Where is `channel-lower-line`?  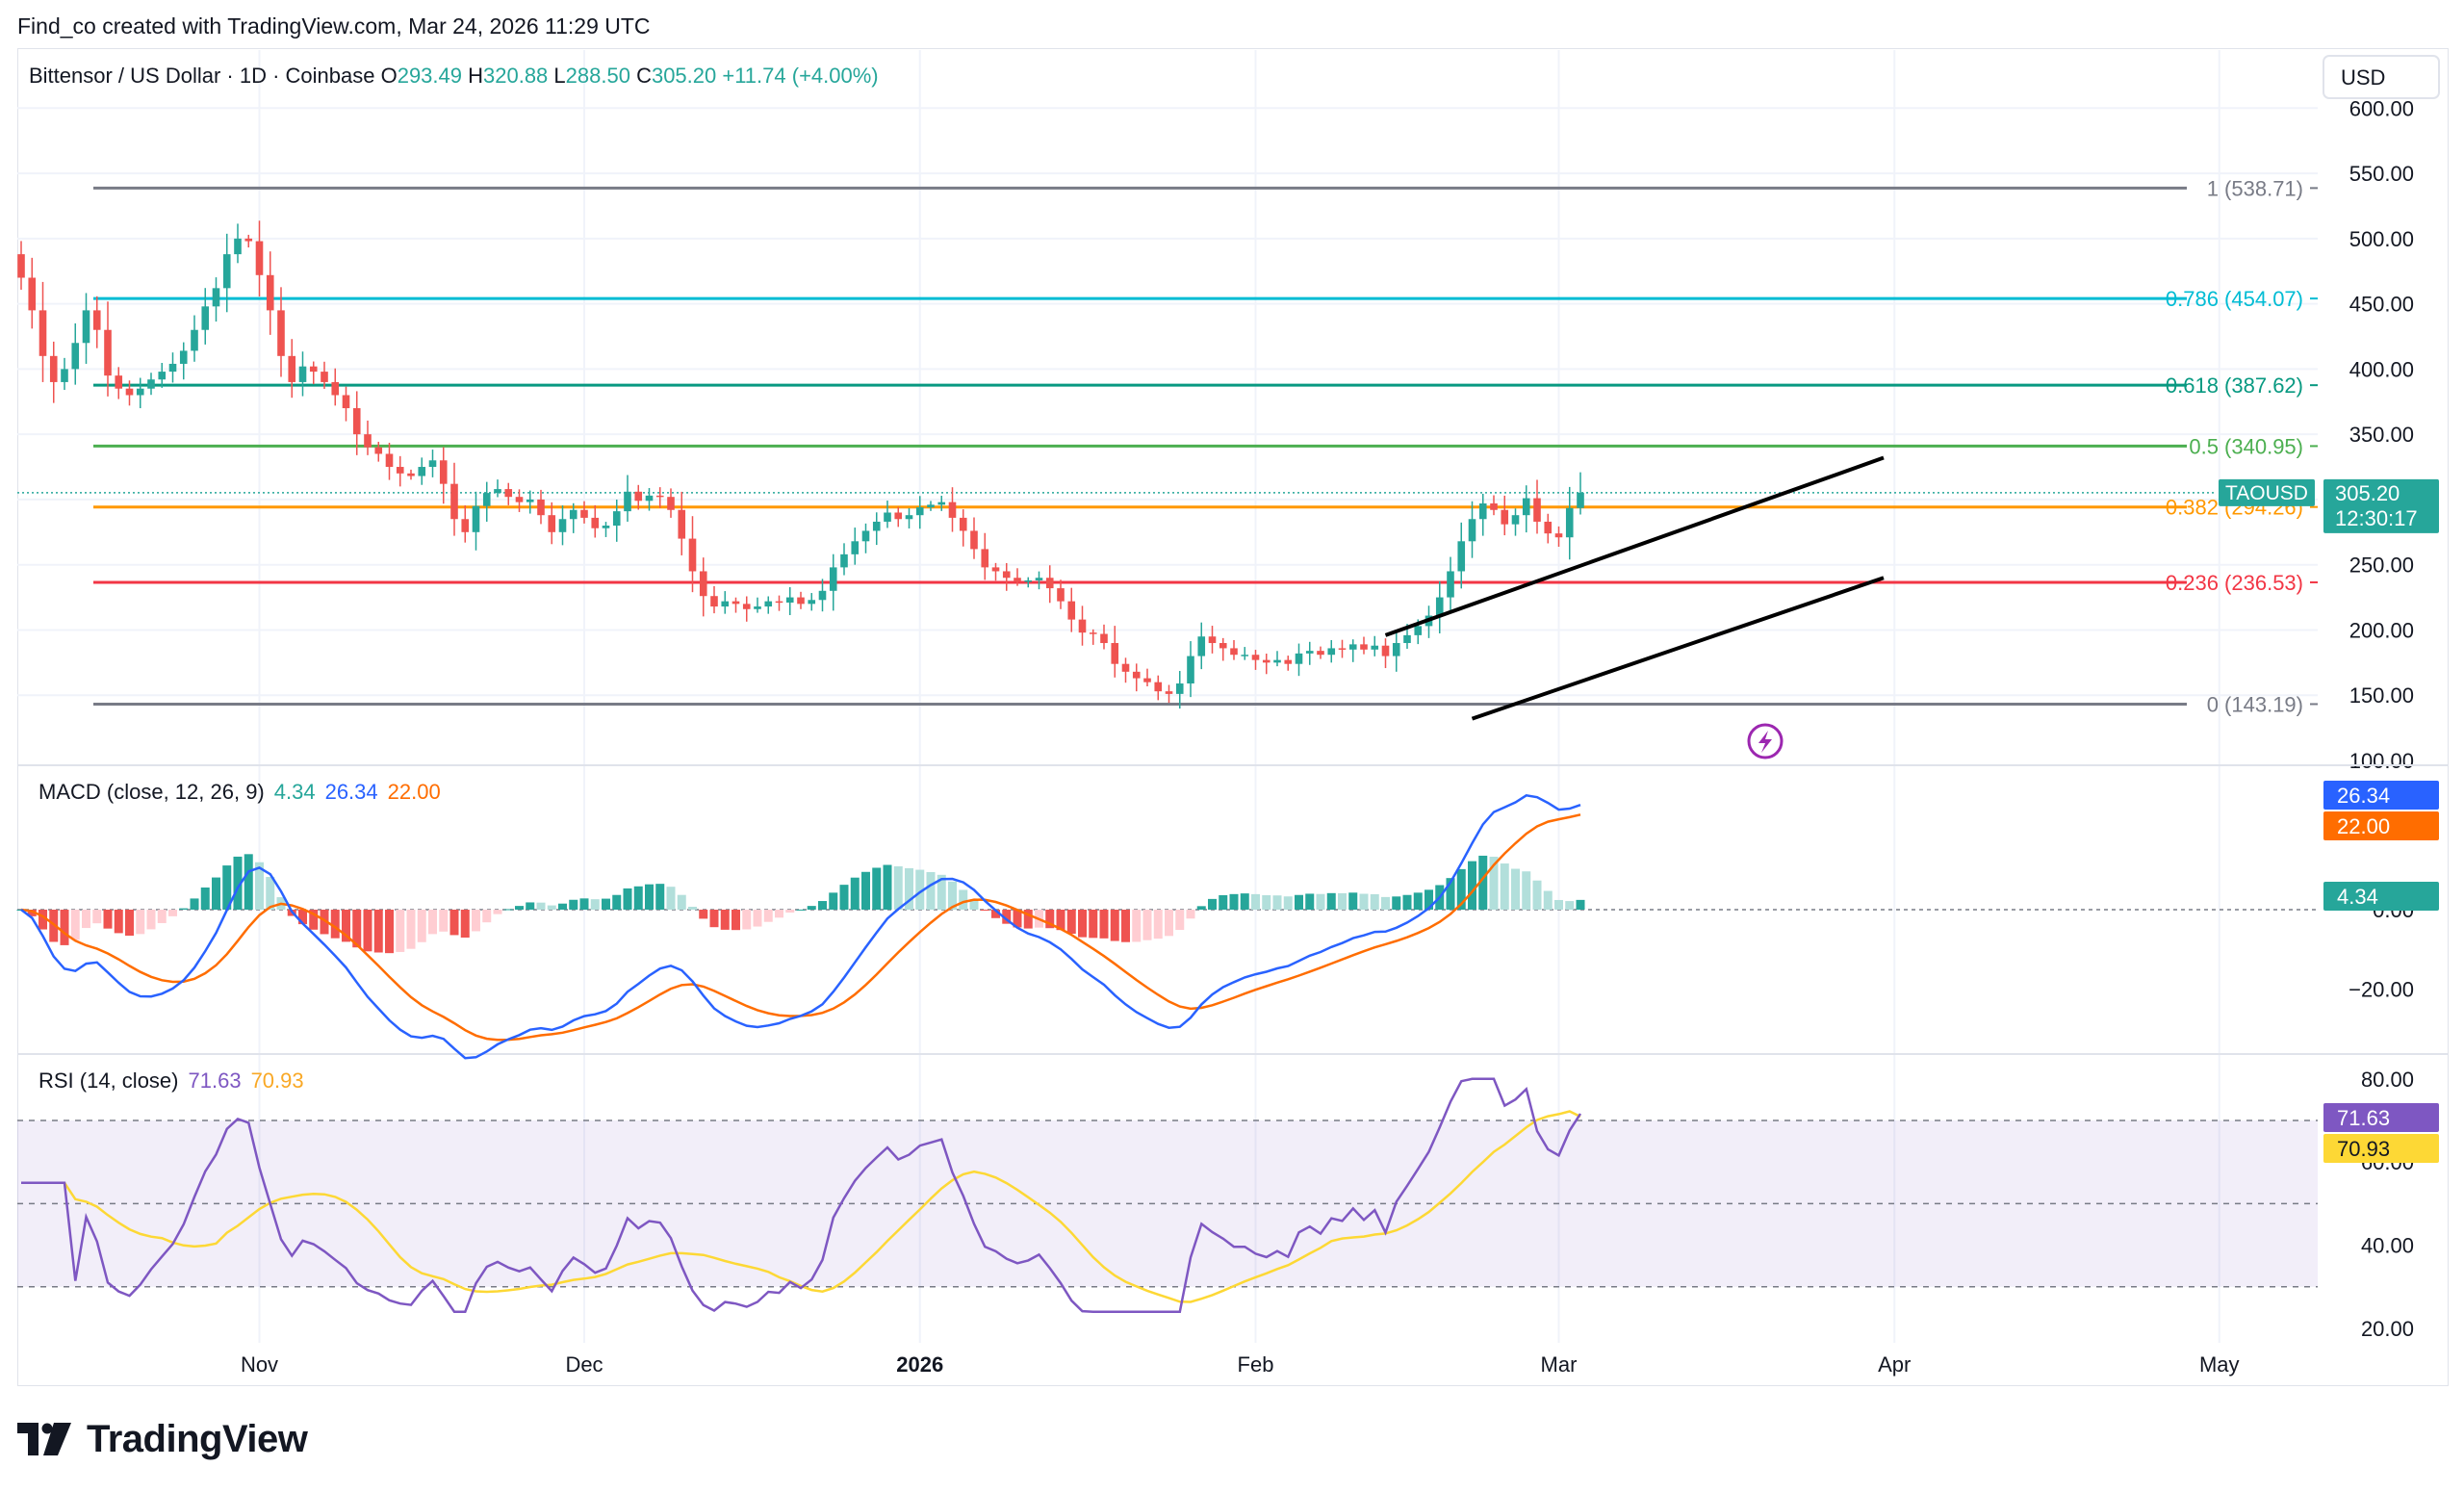
channel-lower-line is located at coordinates (1678, 648).